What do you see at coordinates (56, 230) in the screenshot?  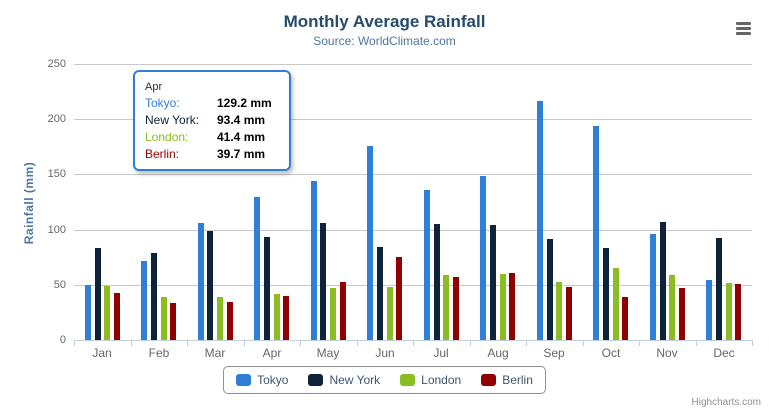 I see `y-axis-tick-label: 100` at bounding box center [56, 230].